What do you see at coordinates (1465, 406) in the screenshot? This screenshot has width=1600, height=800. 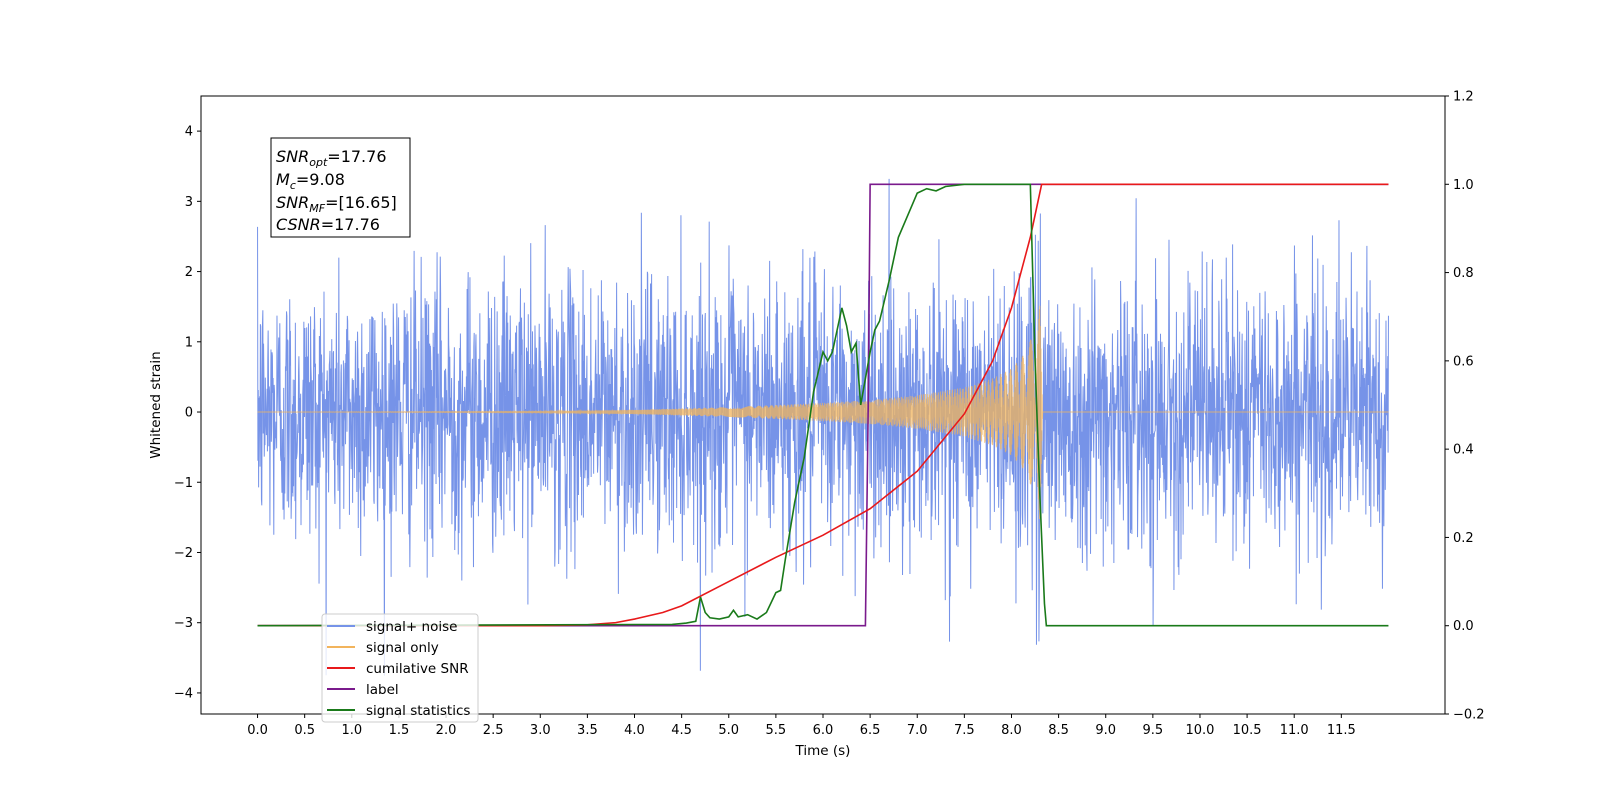 I see `y-axis-right: 1.2 1.0 0.8 0.6 0.4 0.2 0.0 −0.2` at bounding box center [1465, 406].